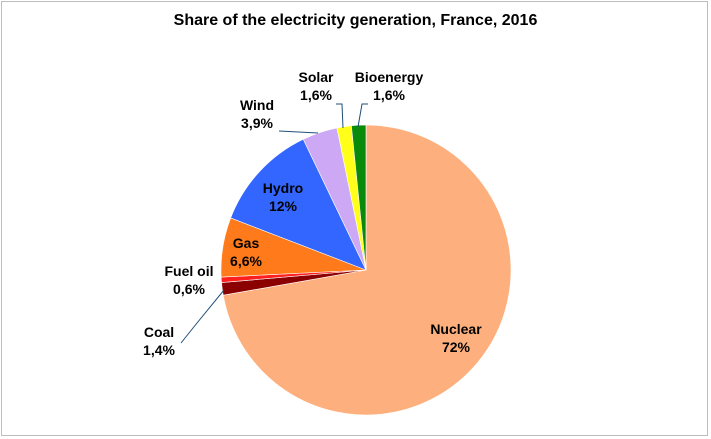 This screenshot has width=711, height=439. What do you see at coordinates (316, 95) in the screenshot?
I see `slice-value-solar: 1,6%` at bounding box center [316, 95].